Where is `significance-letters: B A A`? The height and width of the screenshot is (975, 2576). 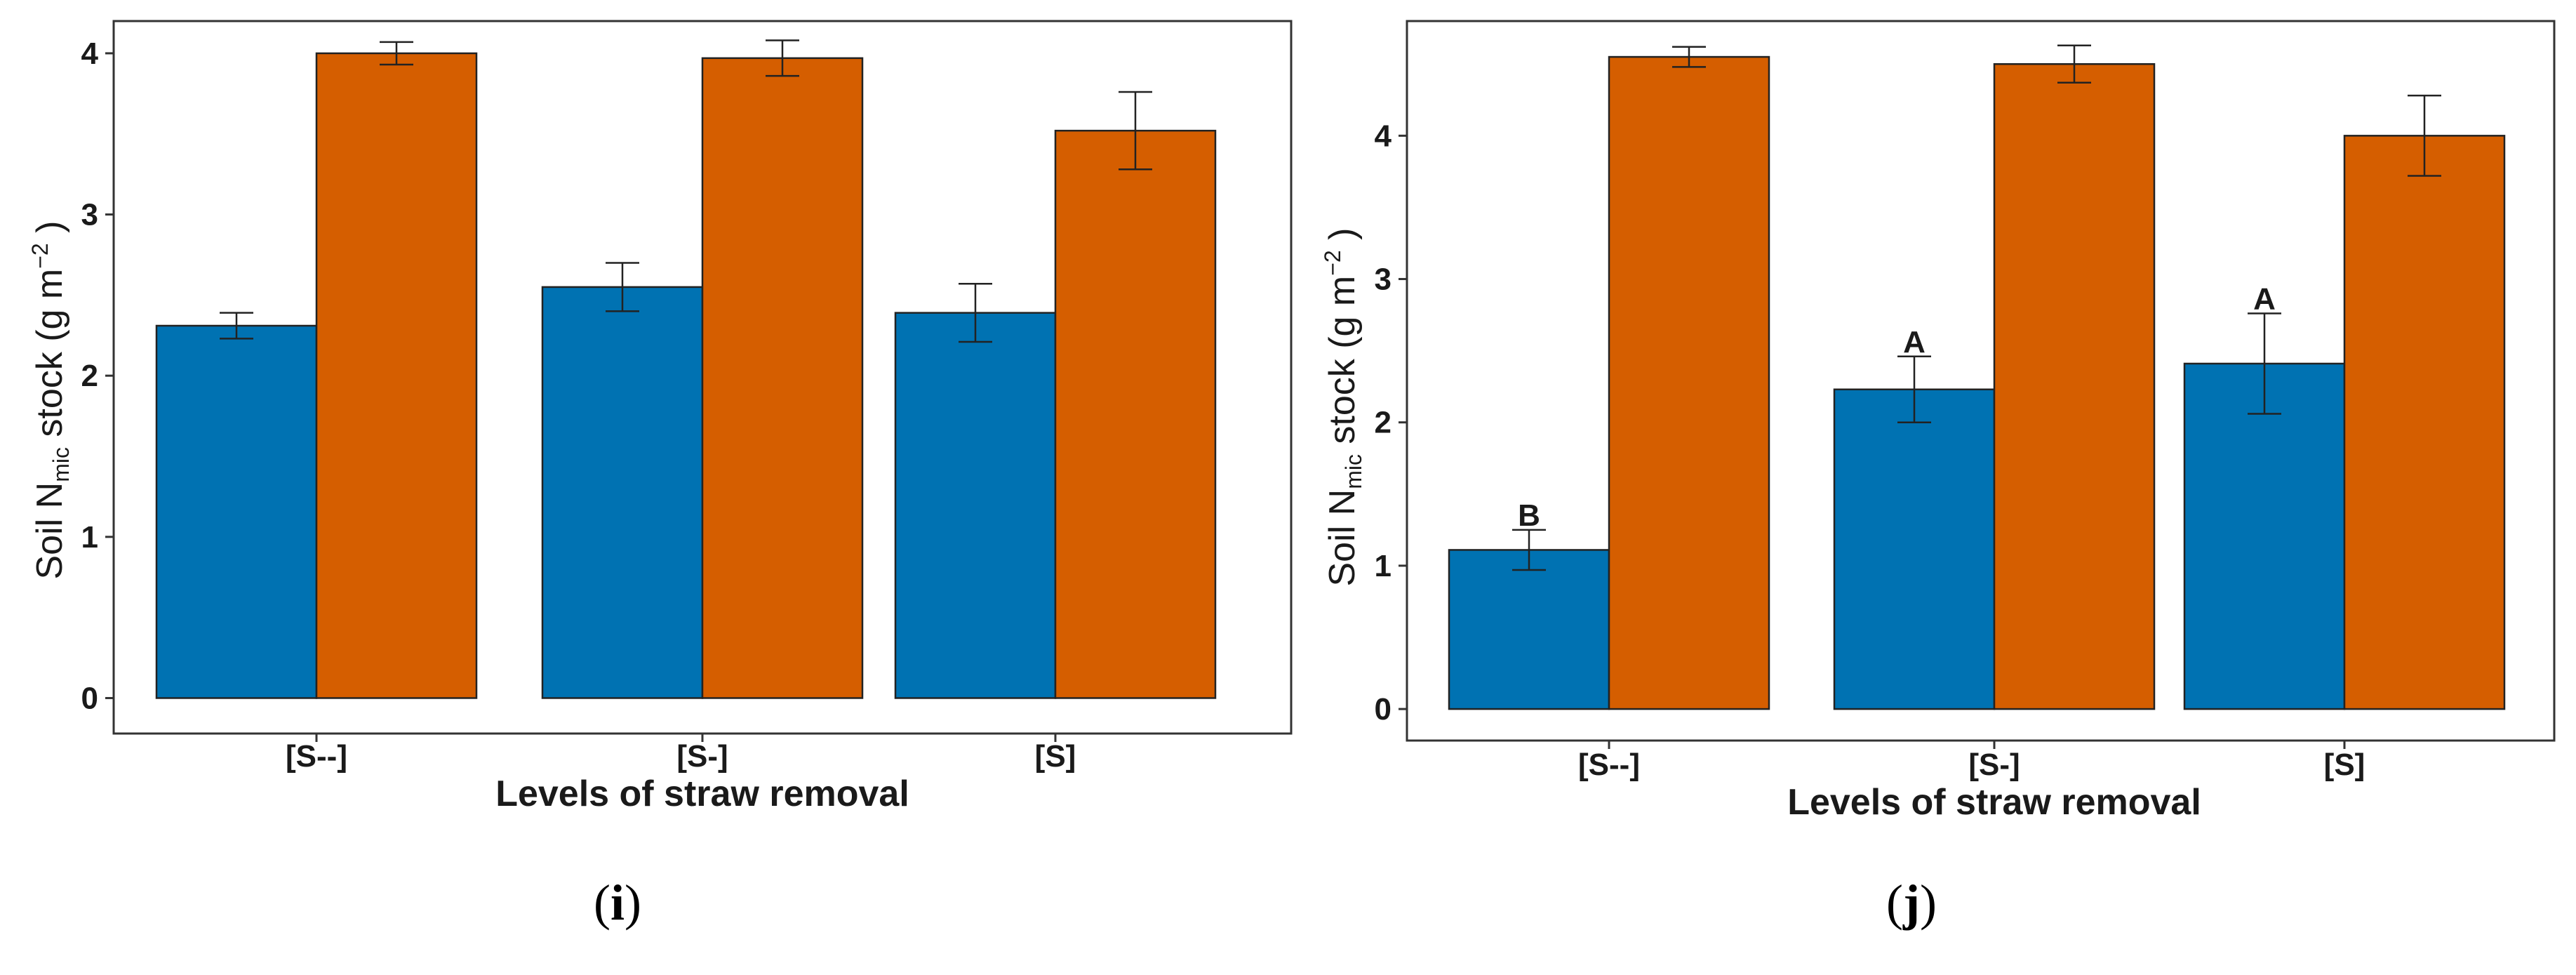 significance-letters: B A A is located at coordinates (1897, 407).